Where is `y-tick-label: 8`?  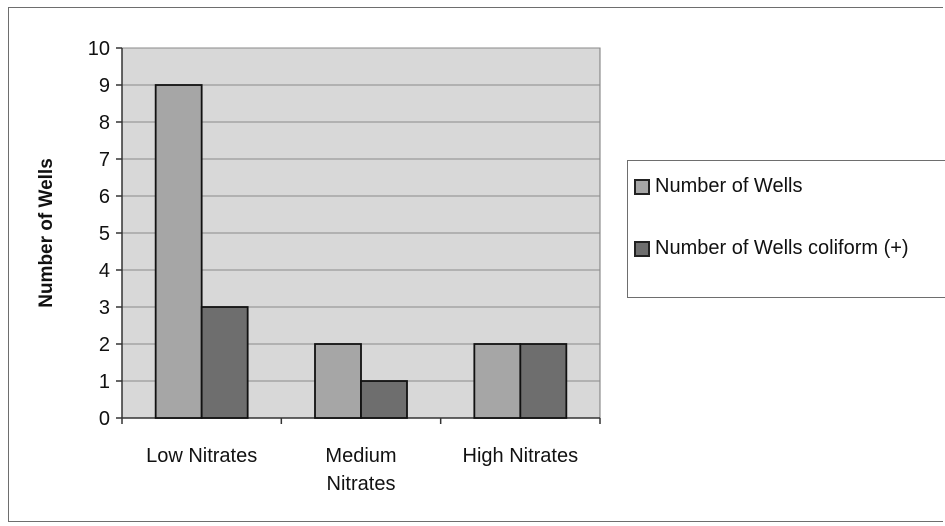 y-tick-label: 8 is located at coordinates (104, 123).